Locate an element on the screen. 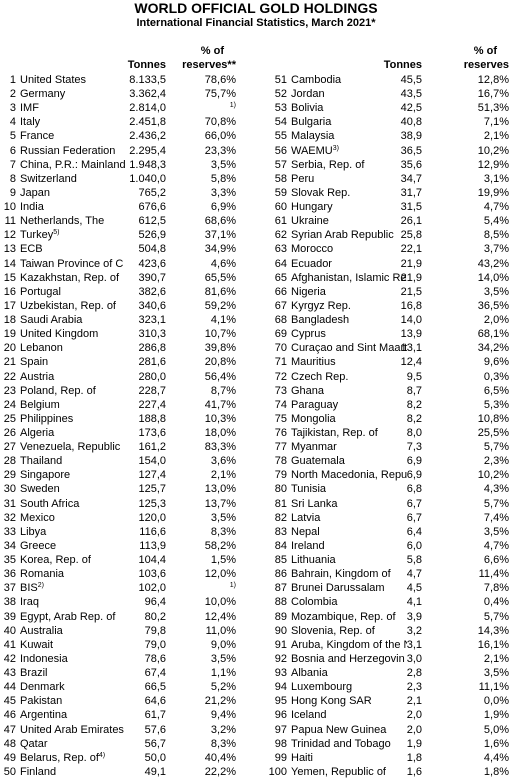  tonnes: 80,2 is located at coordinates (155, 616).